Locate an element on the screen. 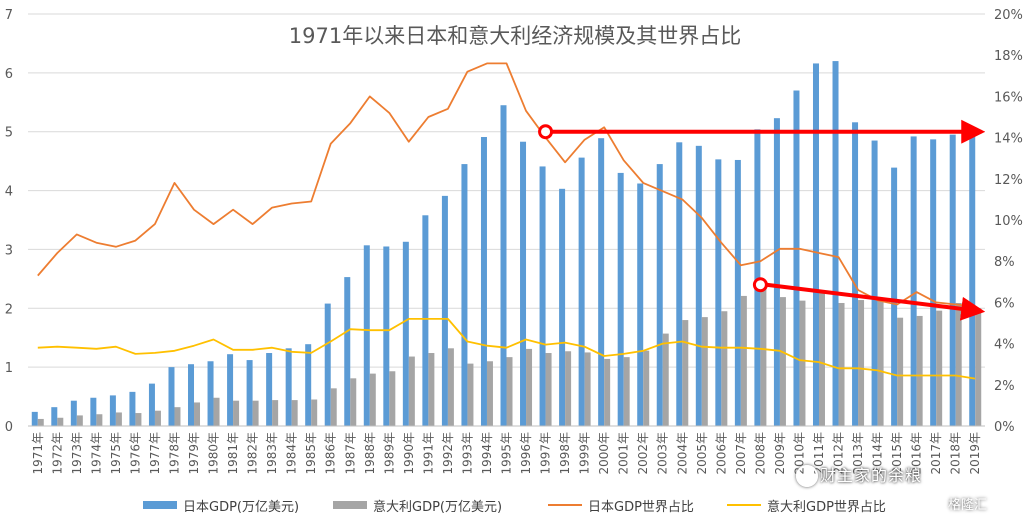  x-tick-label: 1981年 is located at coordinates (233, 453).